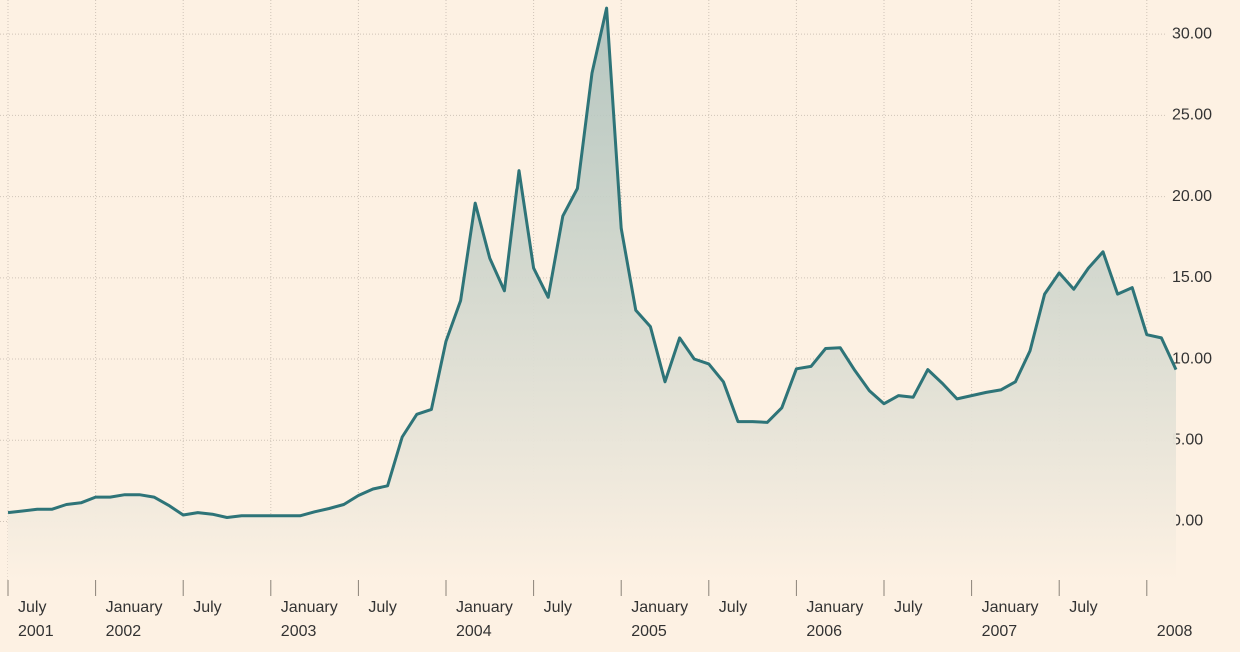 This screenshot has width=1240, height=652. Describe the element at coordinates (824, 631) in the screenshot. I see `x-tick-label: 2006` at that location.